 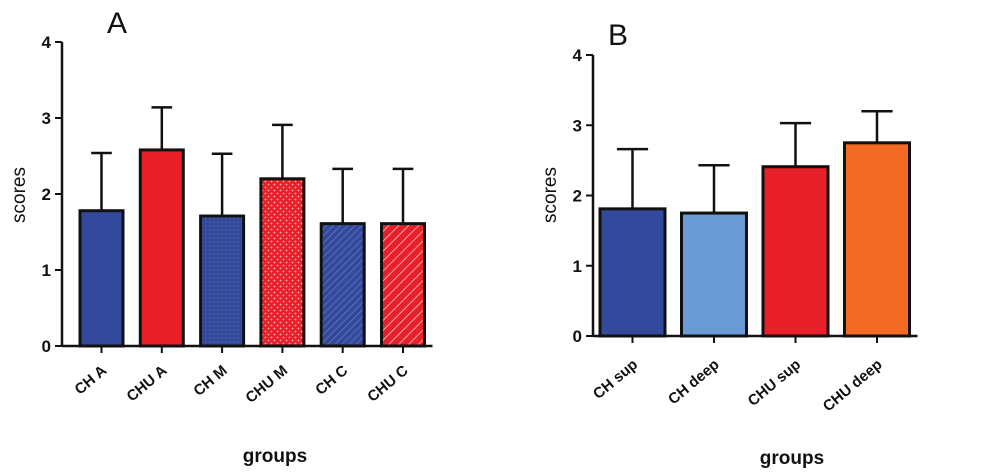 What do you see at coordinates (117, 23) in the screenshot?
I see `panel-label: A` at bounding box center [117, 23].